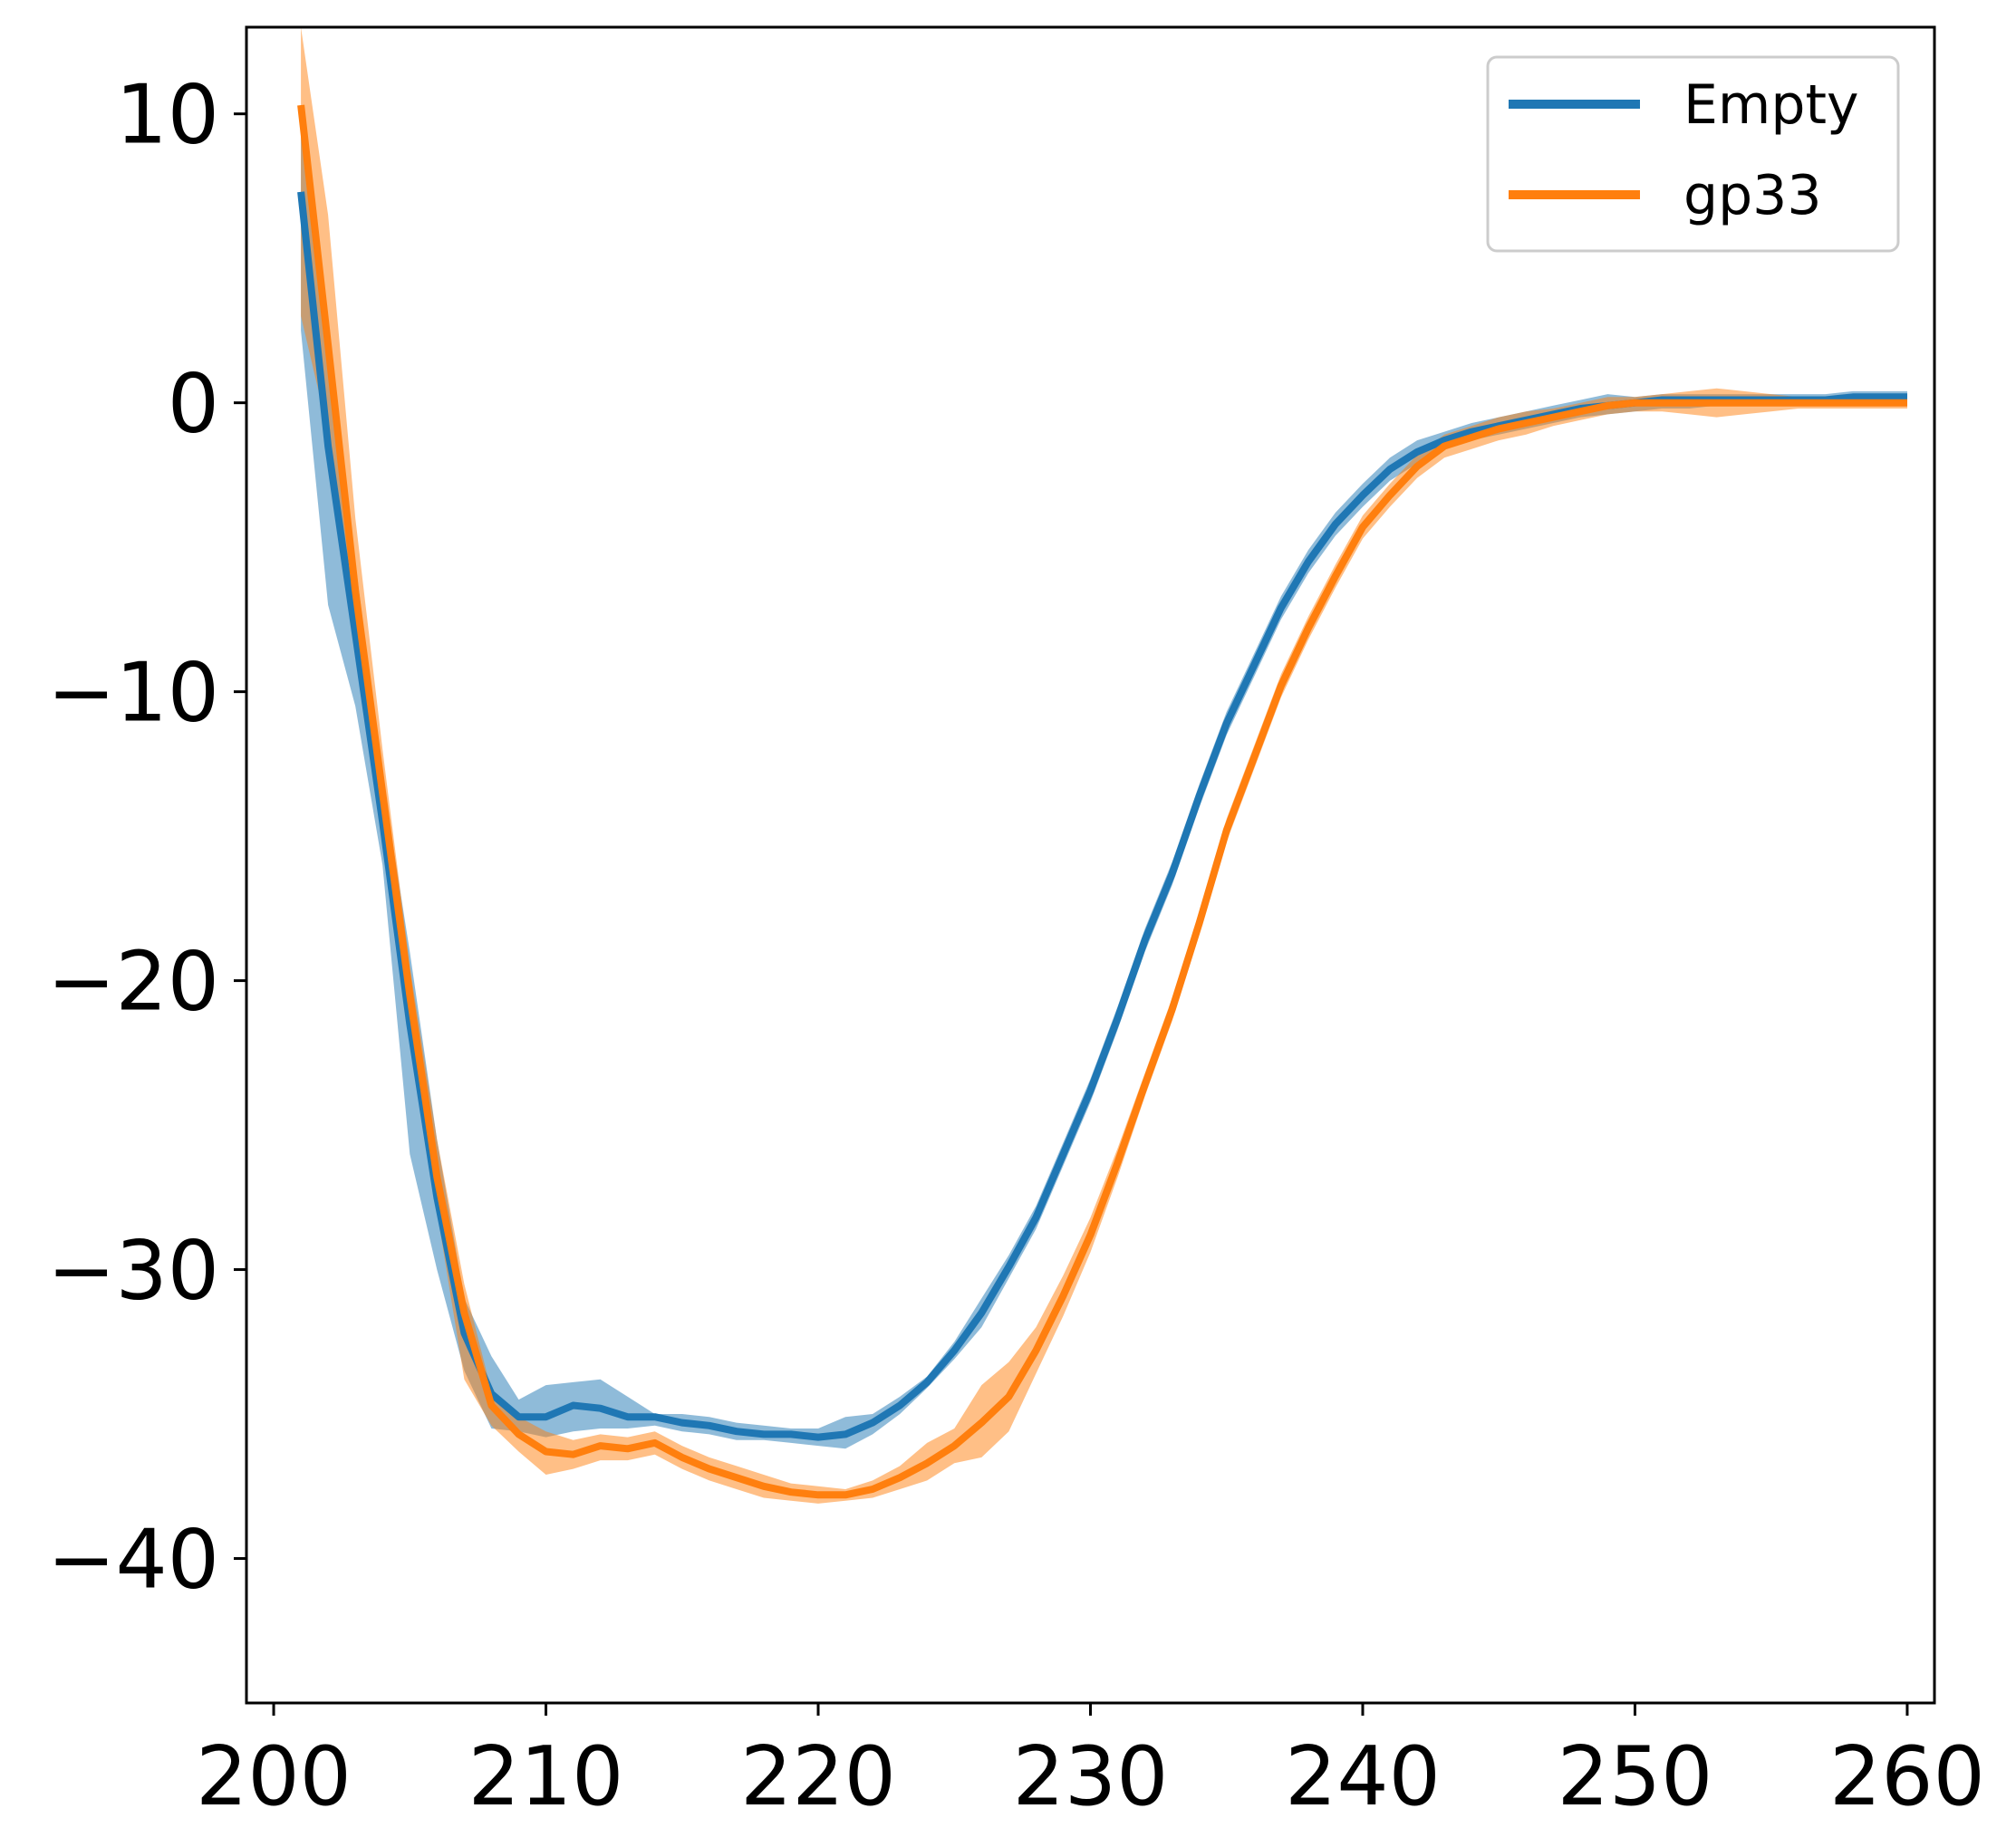  I want to click on legend: Empty gp33, so click(1693, 154).